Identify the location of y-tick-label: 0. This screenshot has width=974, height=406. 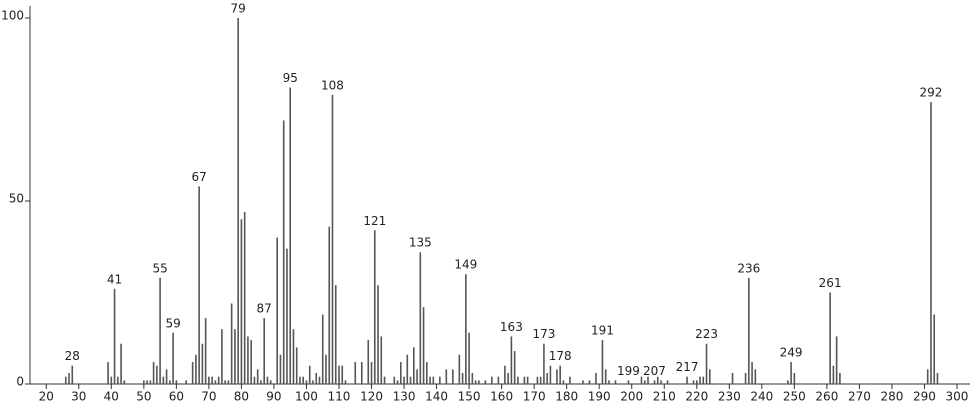
(20, 382).